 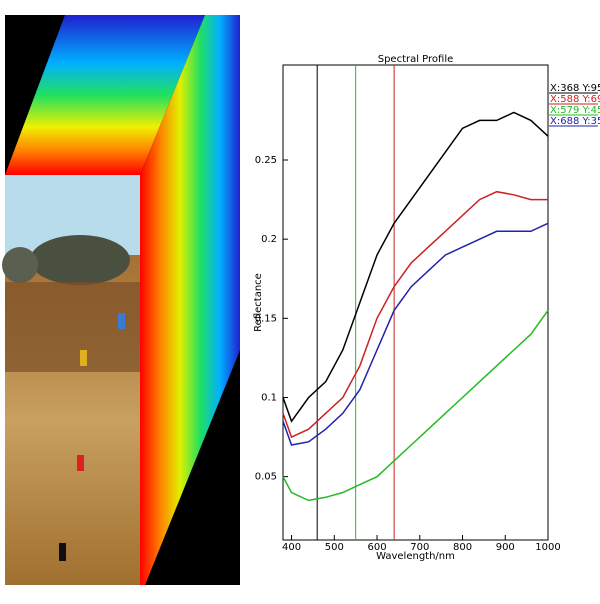 What do you see at coordinates (415, 556) in the screenshot?
I see `x-axis-label: Wavelength/nm` at bounding box center [415, 556].